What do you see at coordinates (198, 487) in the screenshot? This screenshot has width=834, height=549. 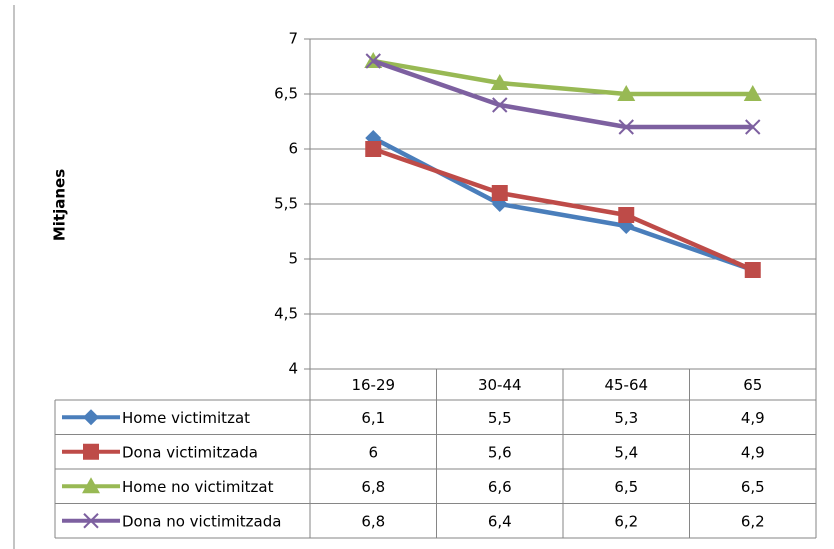 I see `legend-label: Home no victimitzat` at bounding box center [198, 487].